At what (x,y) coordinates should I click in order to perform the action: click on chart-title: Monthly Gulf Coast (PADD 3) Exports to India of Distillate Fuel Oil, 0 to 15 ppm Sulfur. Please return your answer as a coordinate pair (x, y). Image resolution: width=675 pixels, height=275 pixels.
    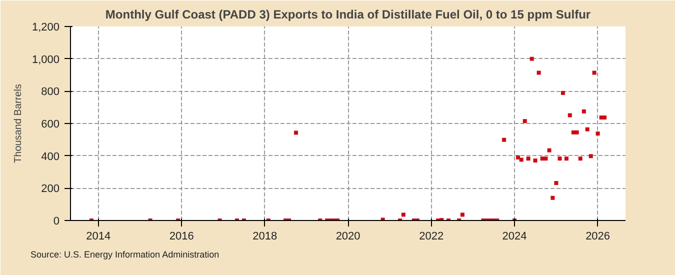
    Looking at the image, I should click on (348, 15).